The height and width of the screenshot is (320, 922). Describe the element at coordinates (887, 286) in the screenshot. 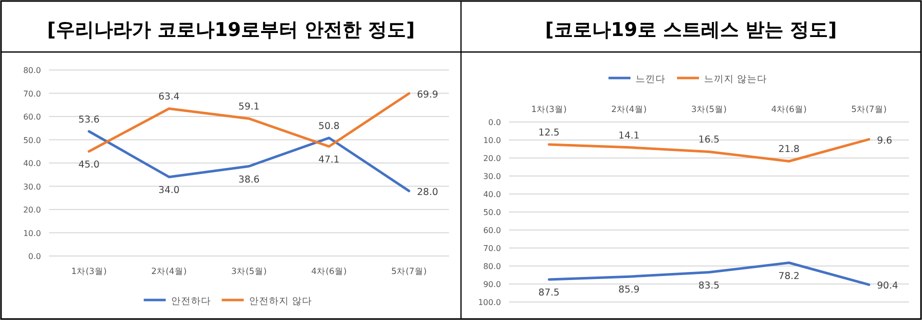

I see `data-label: 90.4` at that location.